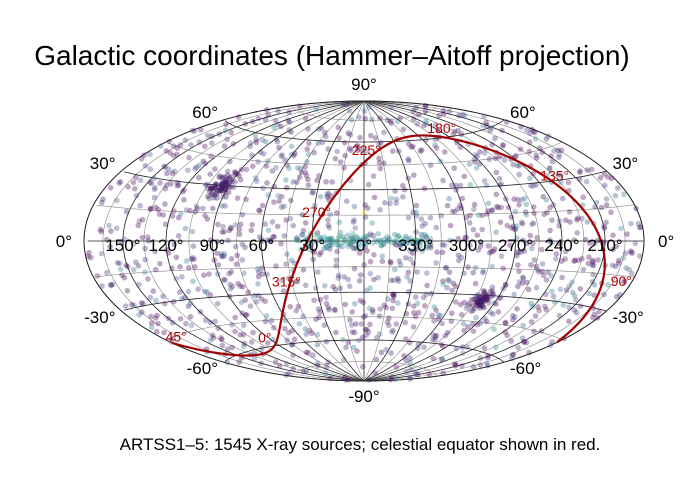 The image size is (700, 500). What do you see at coordinates (441, 128) in the screenshot?
I see `equator-ra-label: 180°` at bounding box center [441, 128].